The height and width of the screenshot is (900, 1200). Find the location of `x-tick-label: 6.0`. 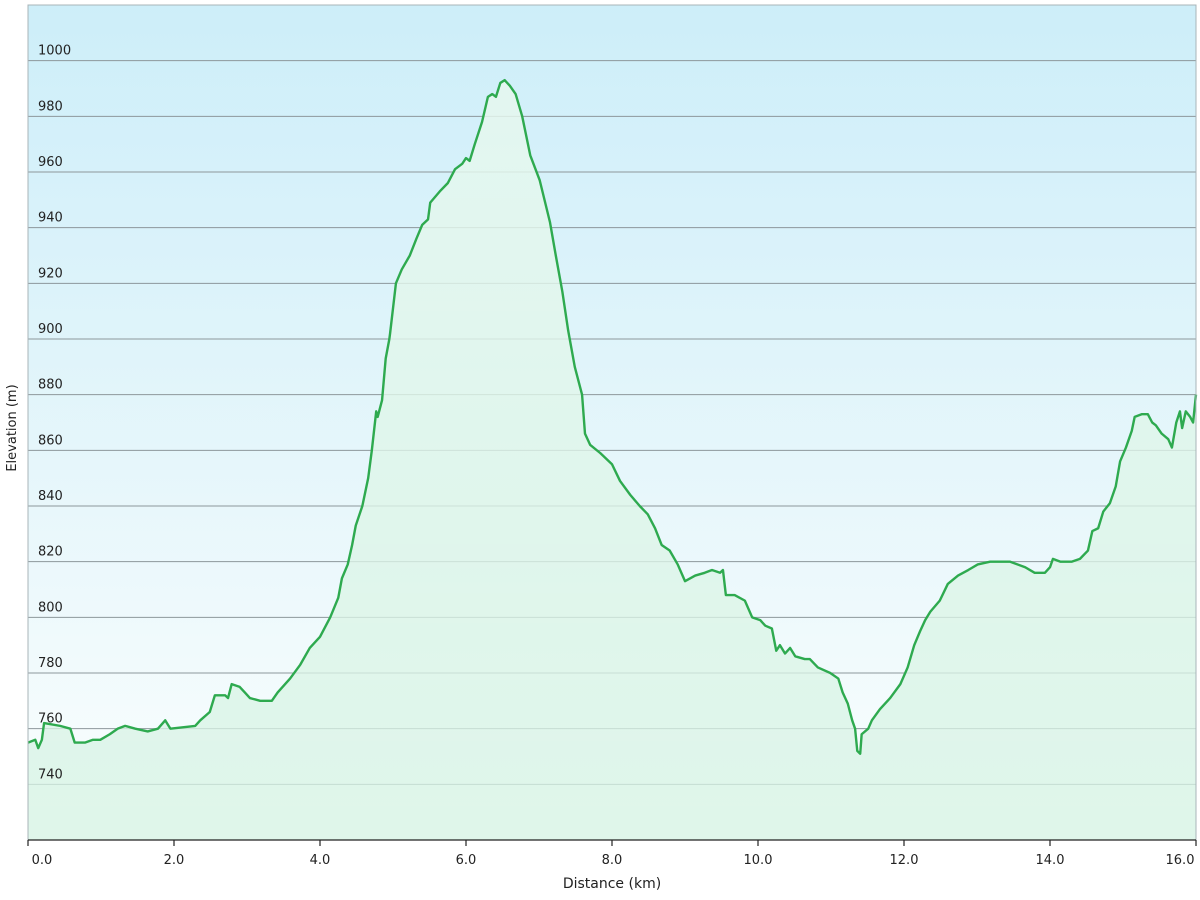

x-tick-label: 6.0 is located at coordinates (466, 860).